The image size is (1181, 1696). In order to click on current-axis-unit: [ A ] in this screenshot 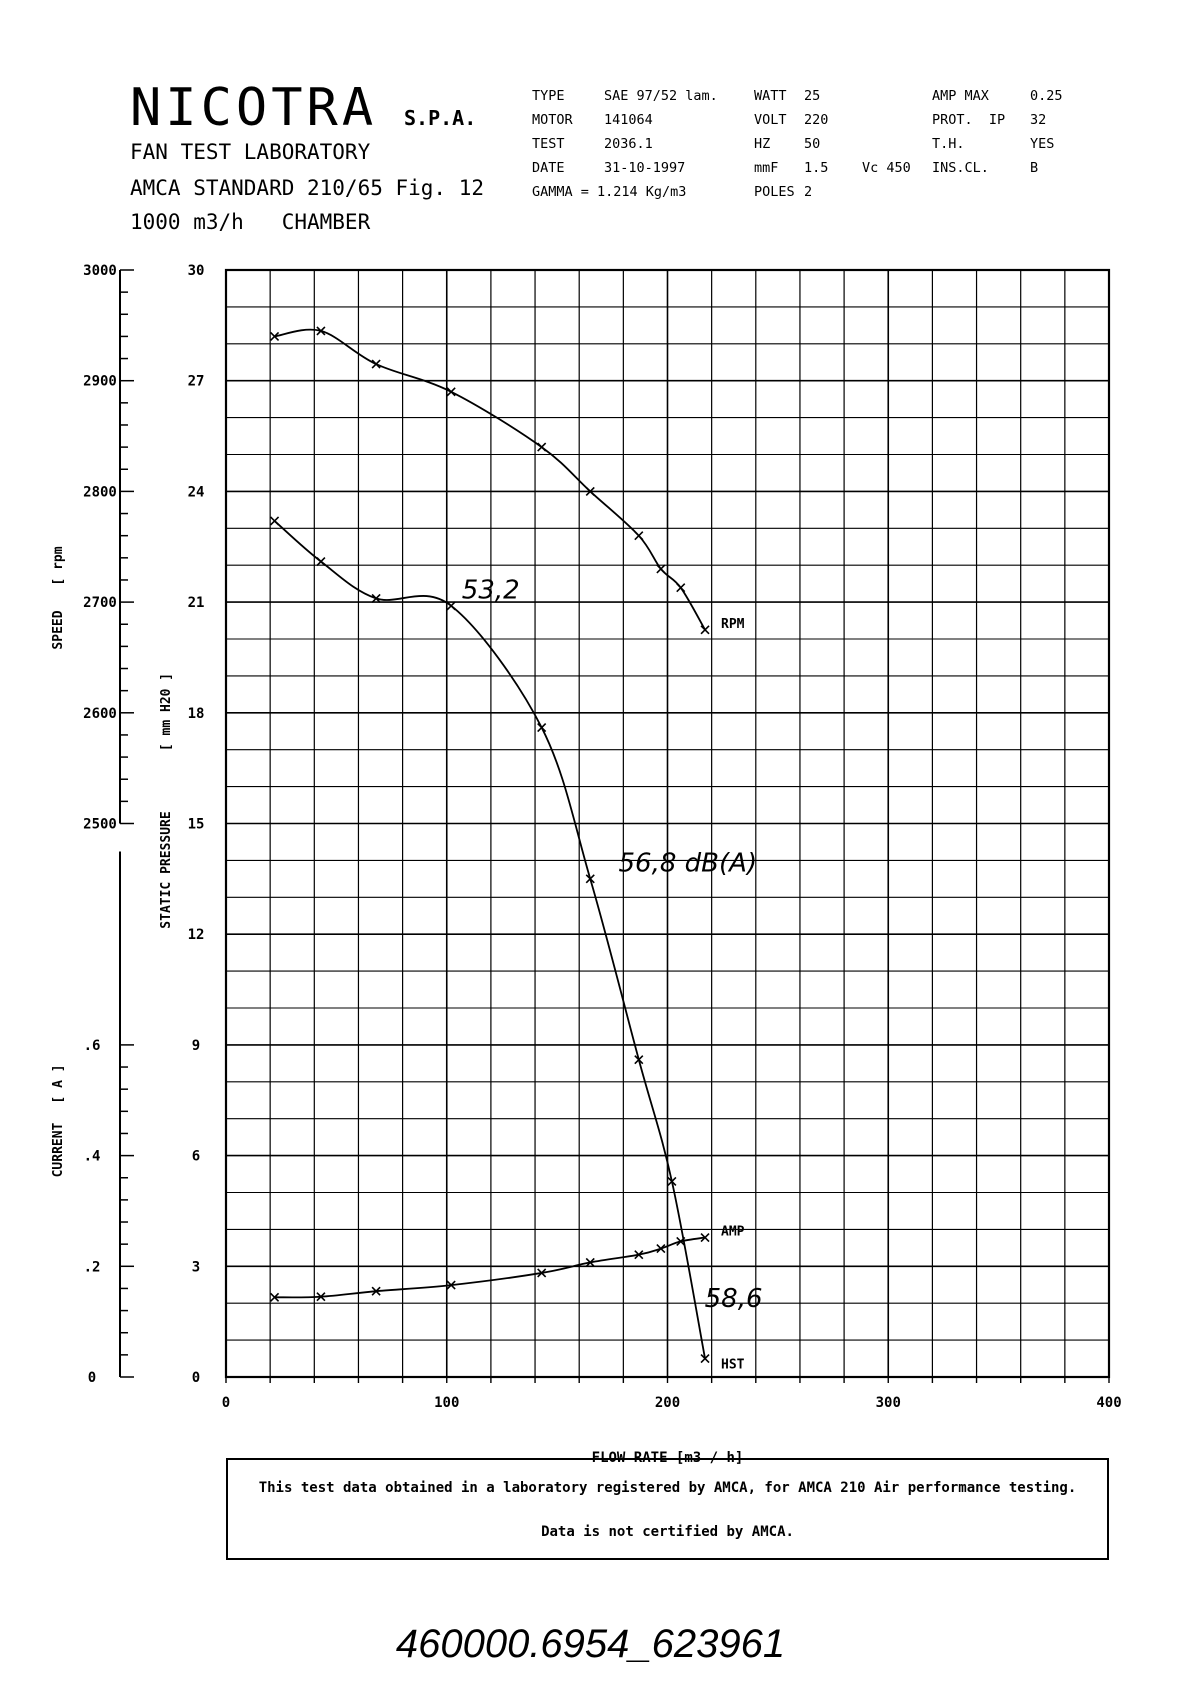, I will do `click(58, 1083)`.